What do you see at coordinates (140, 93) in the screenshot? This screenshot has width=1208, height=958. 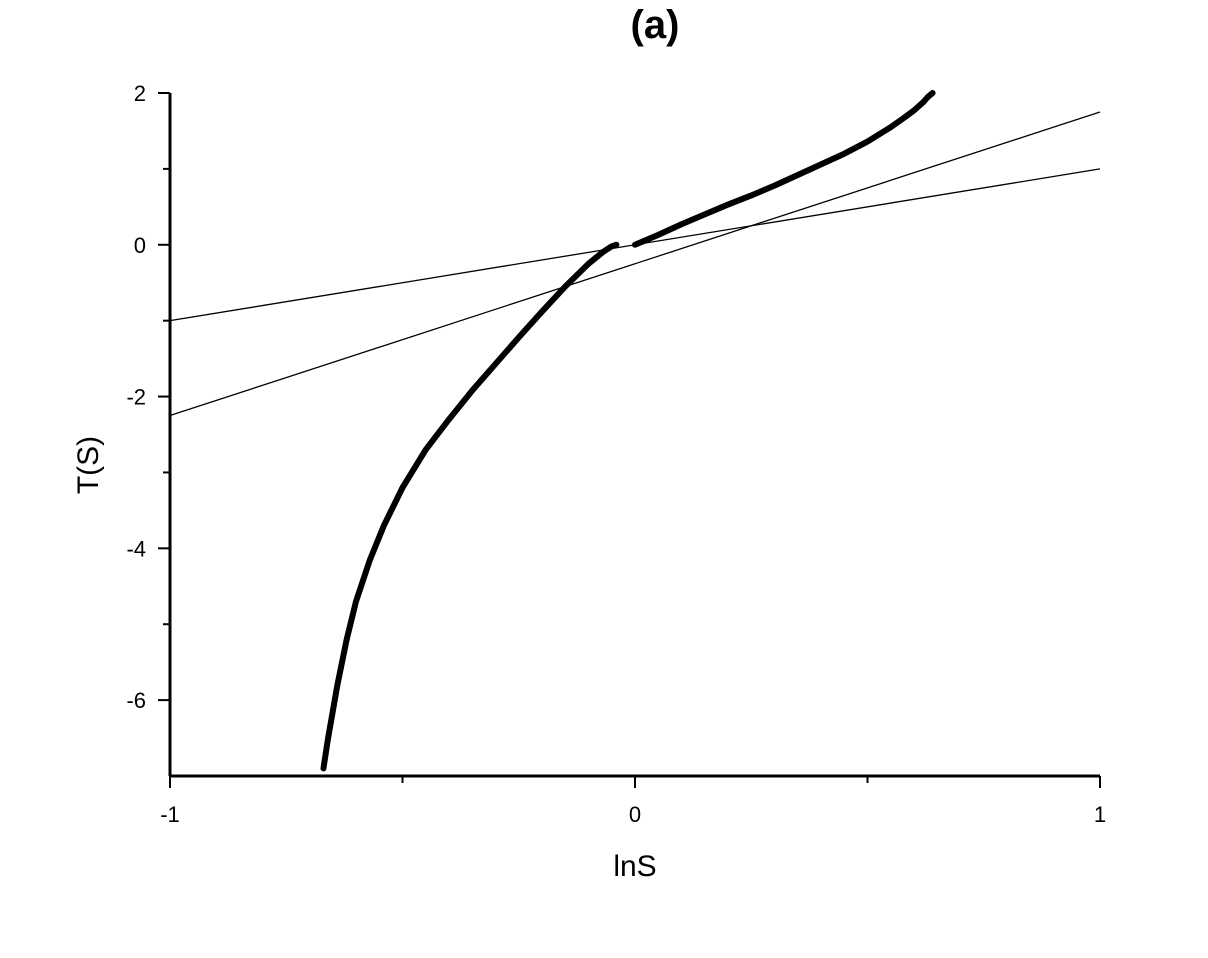 I see `y-tick-label: 2` at bounding box center [140, 93].